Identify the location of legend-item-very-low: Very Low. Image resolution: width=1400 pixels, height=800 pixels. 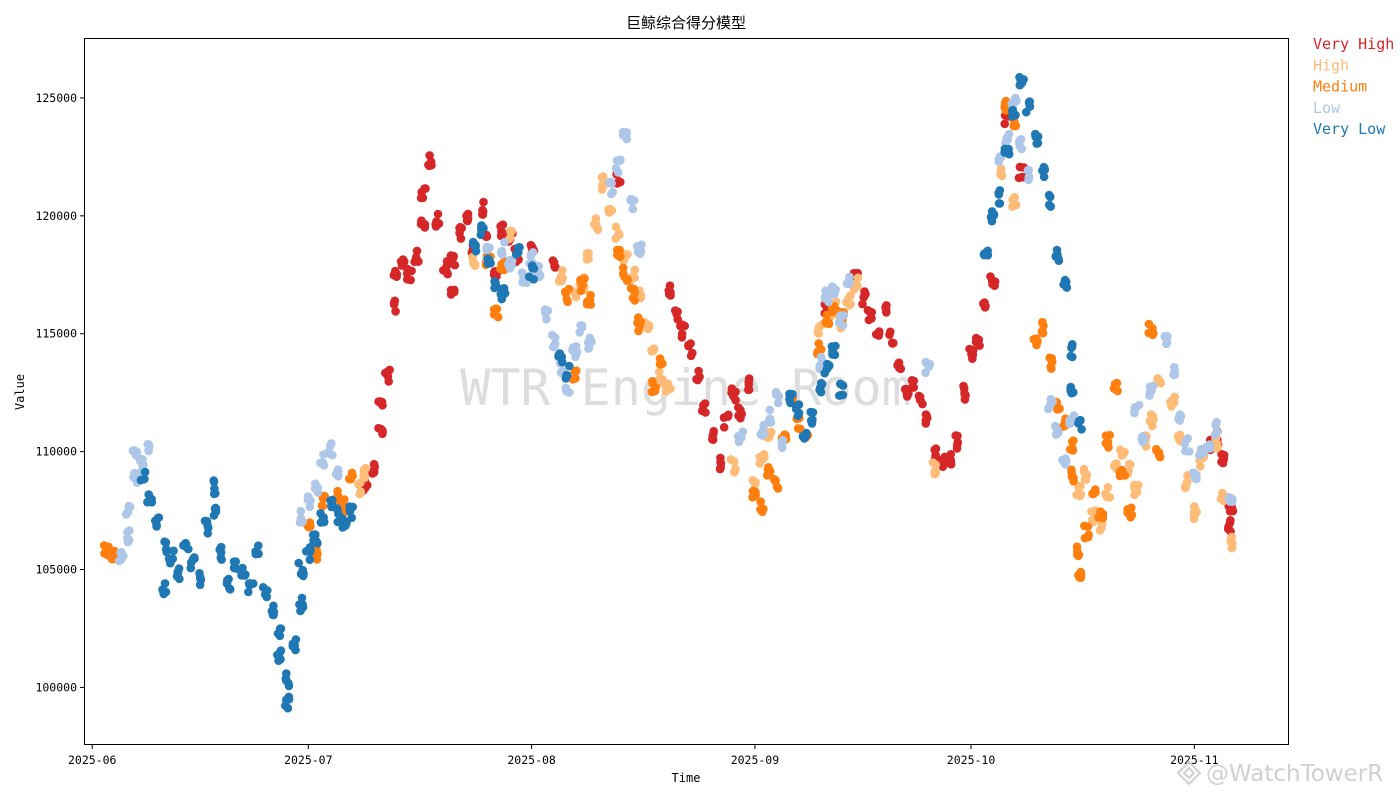
(1349, 129).